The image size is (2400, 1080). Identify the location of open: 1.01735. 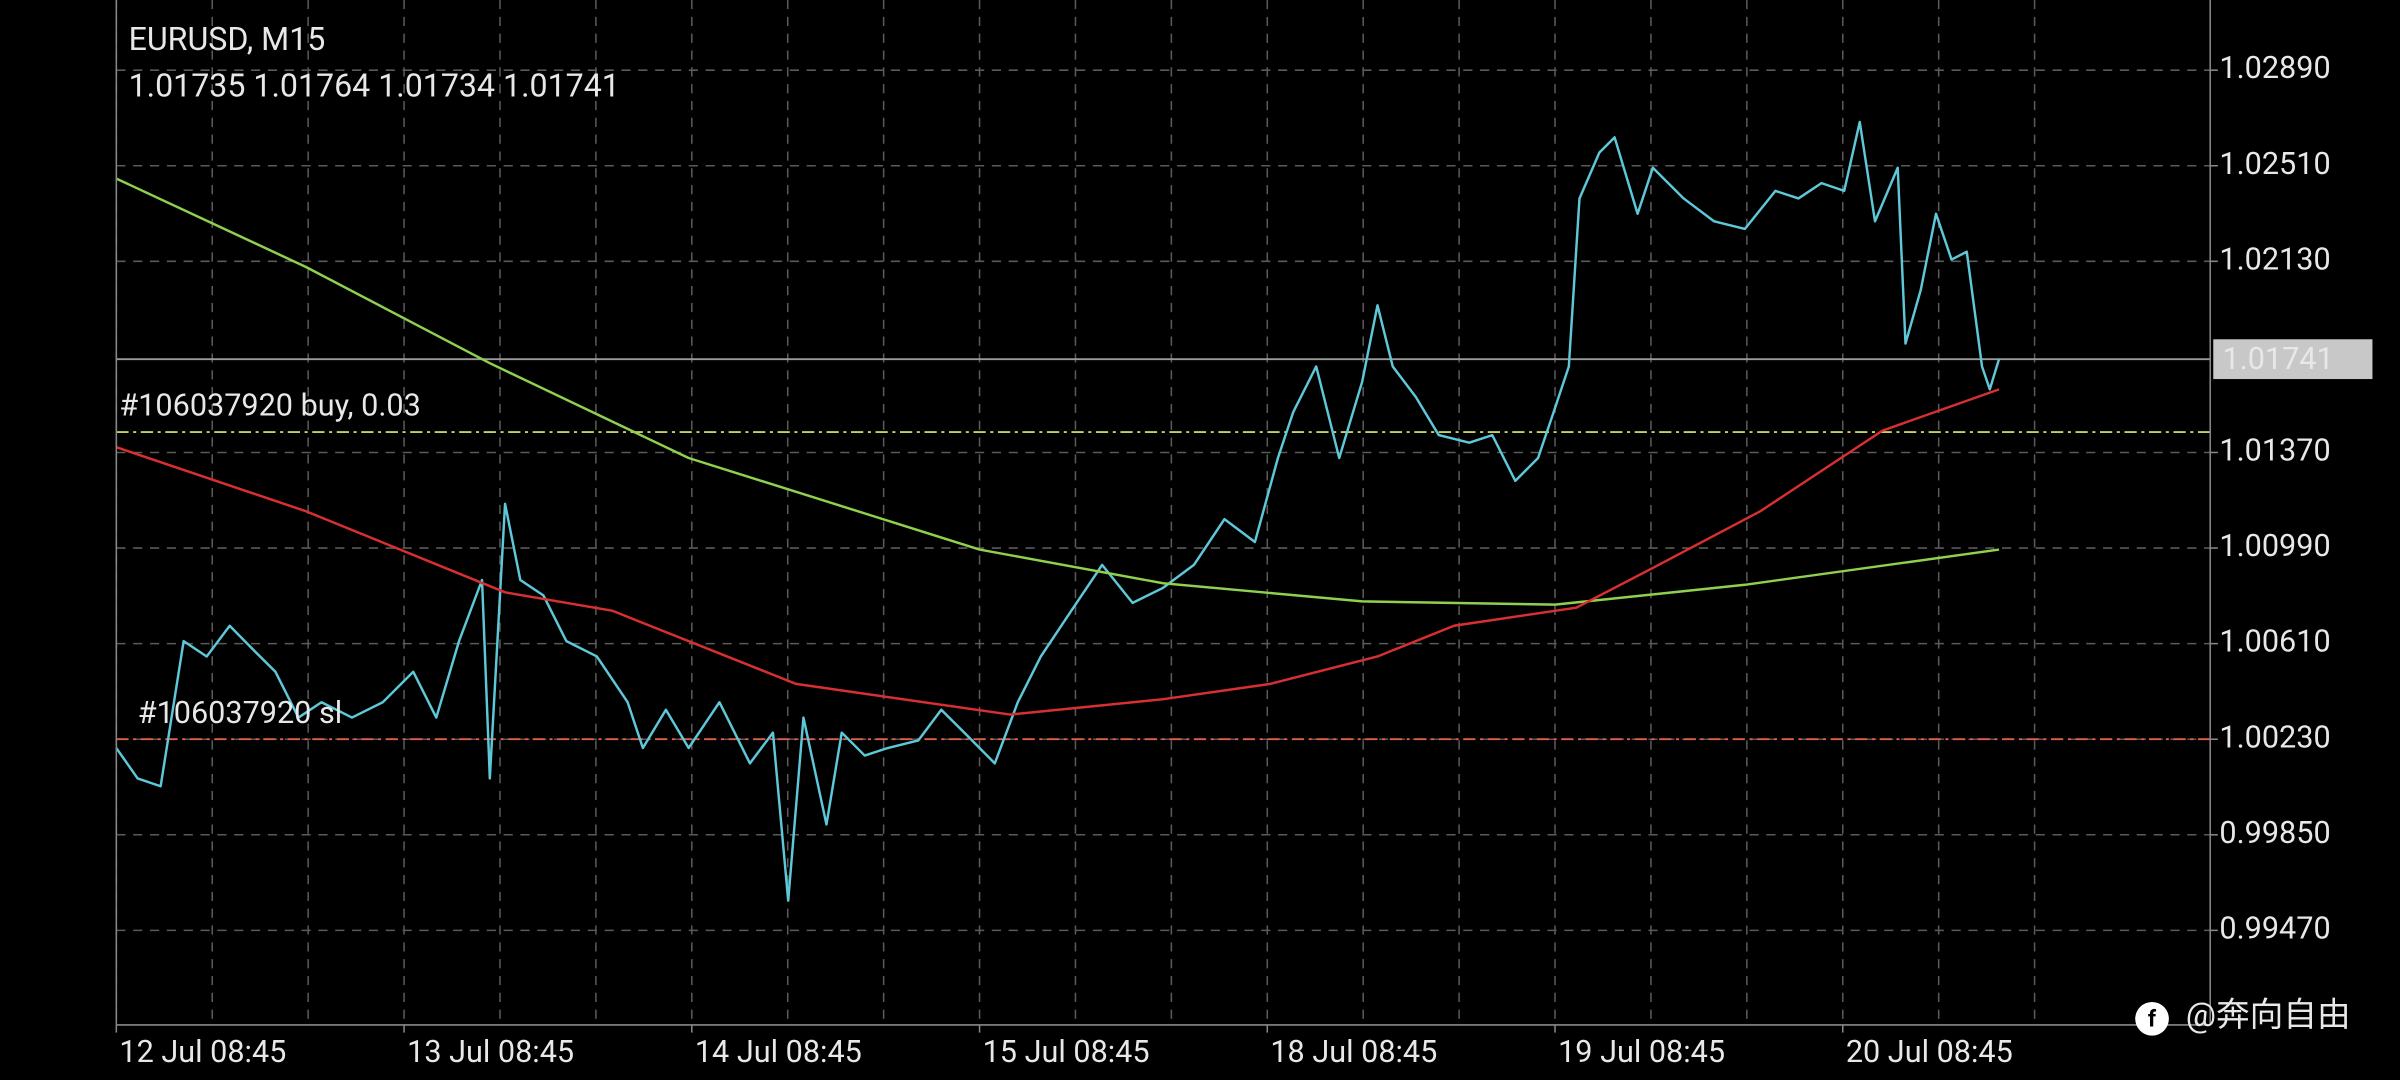
(187, 86).